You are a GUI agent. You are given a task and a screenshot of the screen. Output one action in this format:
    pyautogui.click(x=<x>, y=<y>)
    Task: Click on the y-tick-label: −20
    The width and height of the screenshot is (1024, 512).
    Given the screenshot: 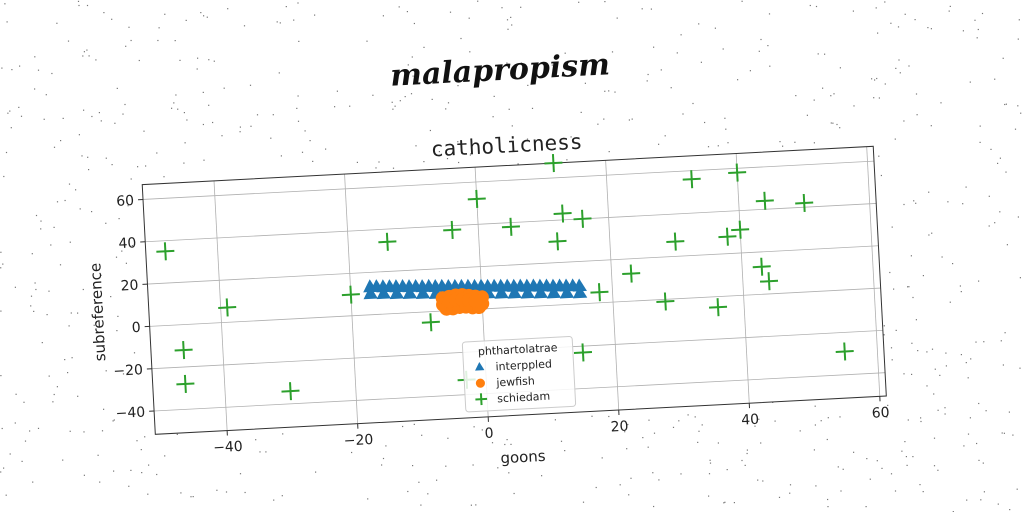 What is the action you would take?
    pyautogui.click(x=128, y=371)
    